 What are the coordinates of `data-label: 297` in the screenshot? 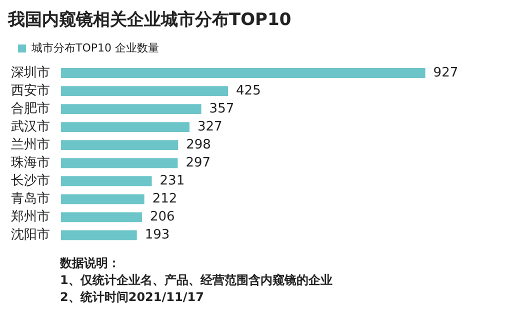 It's located at (198, 162).